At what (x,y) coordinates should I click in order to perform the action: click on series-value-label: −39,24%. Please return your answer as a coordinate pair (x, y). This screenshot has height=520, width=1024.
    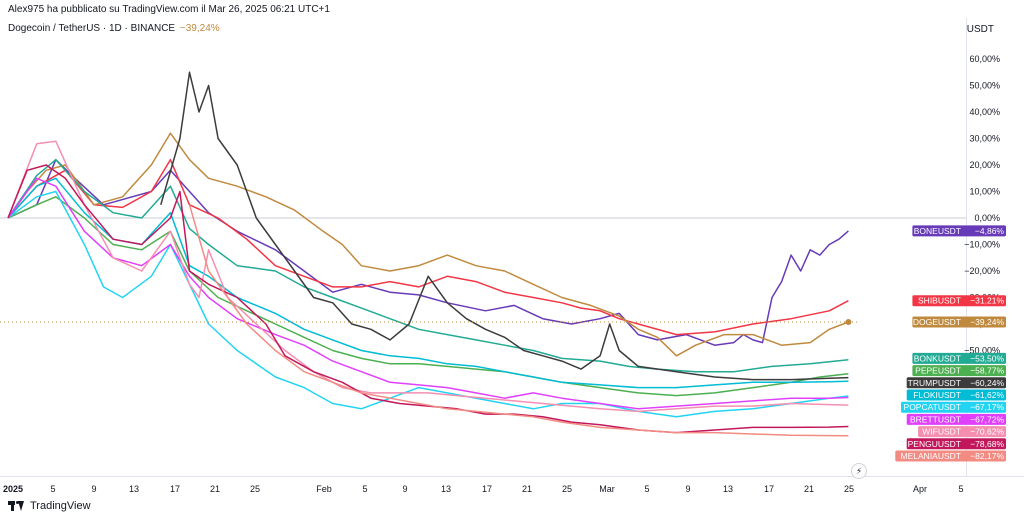
    Looking at the image, I should click on (987, 322).